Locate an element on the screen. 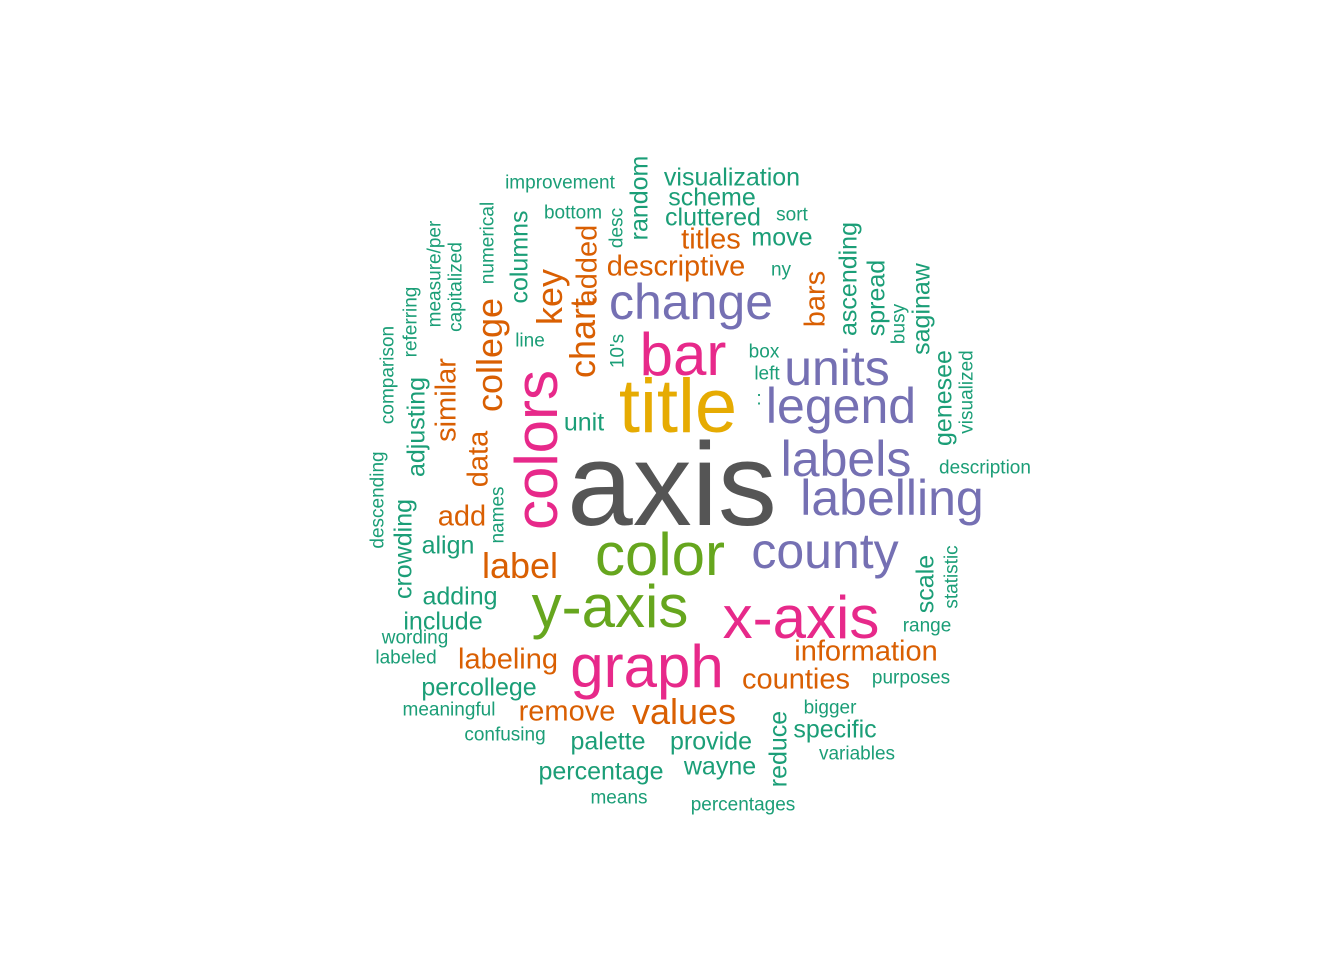 The height and width of the screenshot is (960, 1344). word-capitalized: capitalized is located at coordinates (456, 287).